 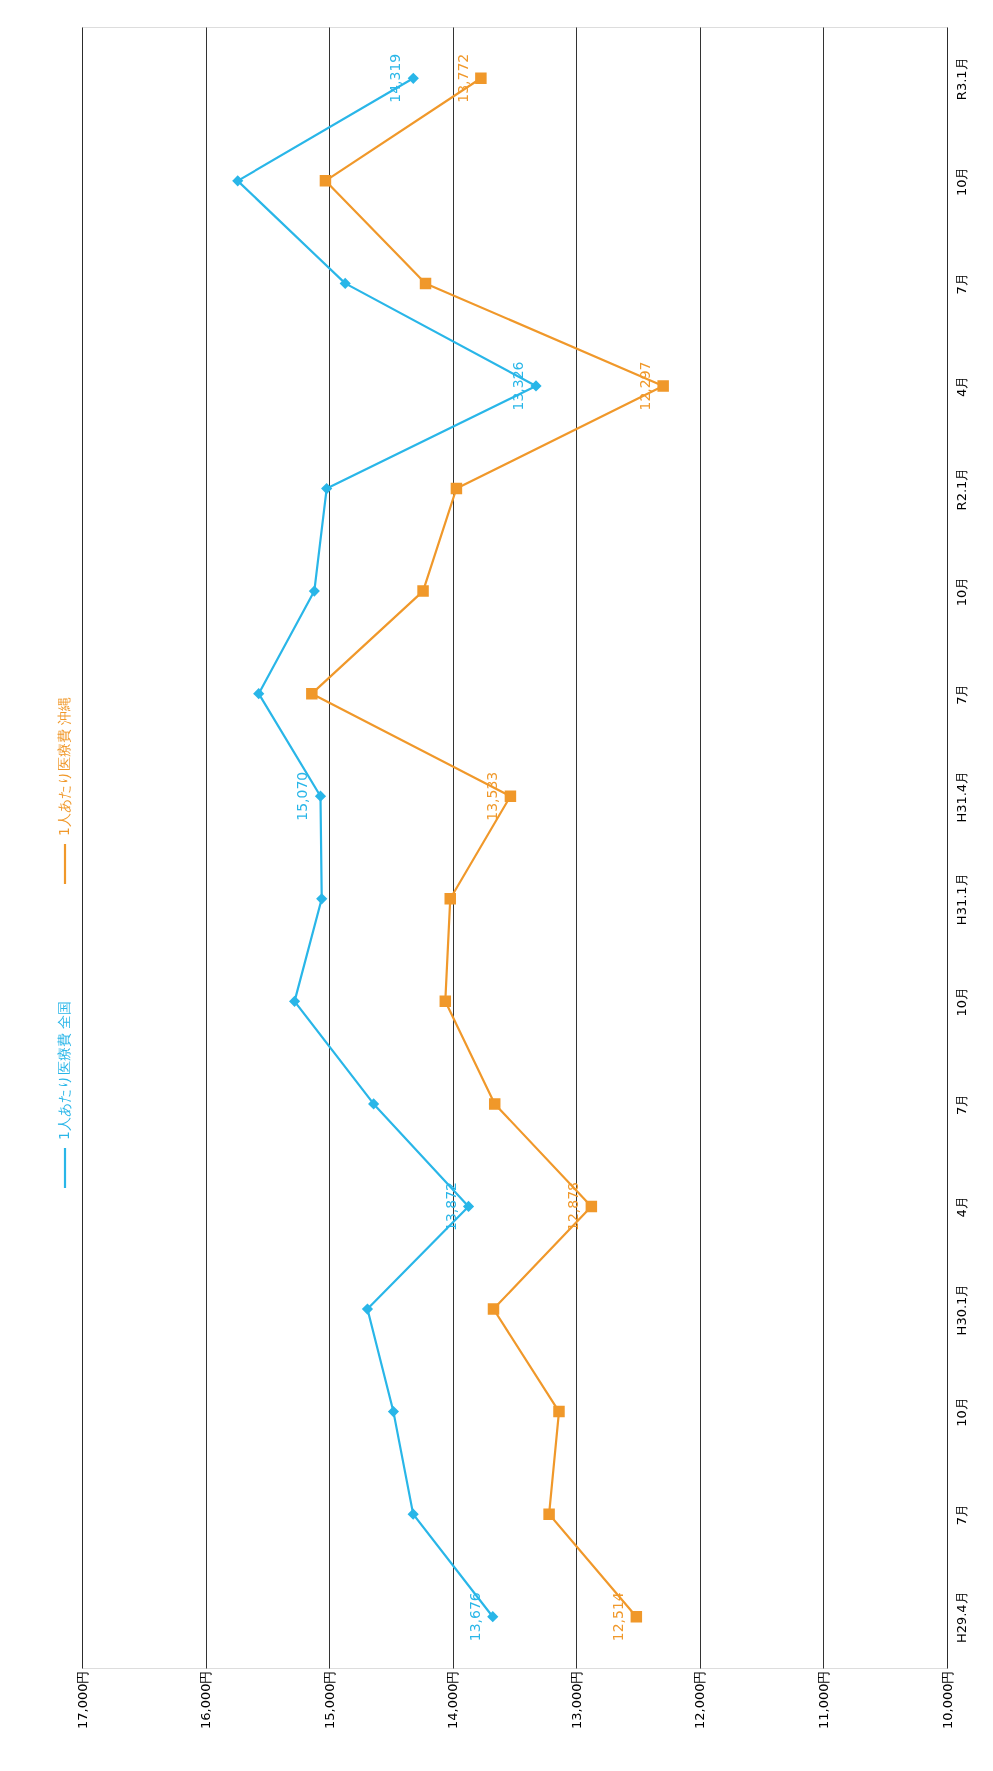 What do you see at coordinates (961, 489) in the screenshot?
I see `y-tick-label: R2.1月` at bounding box center [961, 489].